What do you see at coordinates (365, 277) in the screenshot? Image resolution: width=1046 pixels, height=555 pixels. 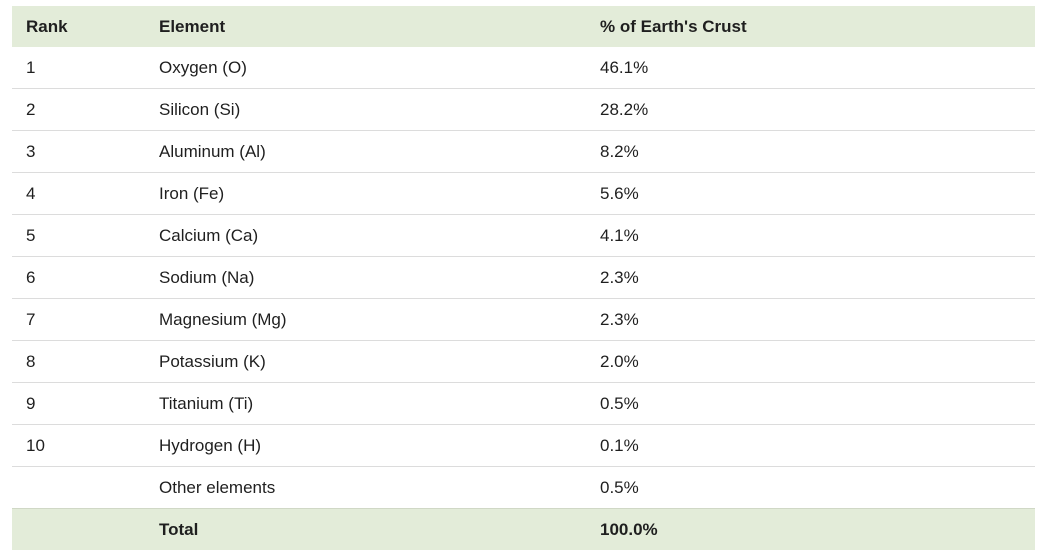 I see `element-cell: Sodium (Na)` at bounding box center [365, 277].